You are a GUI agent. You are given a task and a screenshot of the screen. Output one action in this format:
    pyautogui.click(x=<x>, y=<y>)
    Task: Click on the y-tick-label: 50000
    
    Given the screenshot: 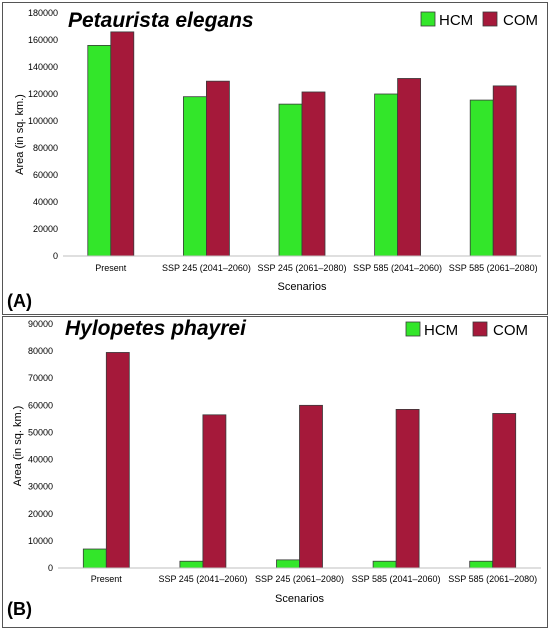 What is the action you would take?
    pyautogui.click(x=40, y=432)
    